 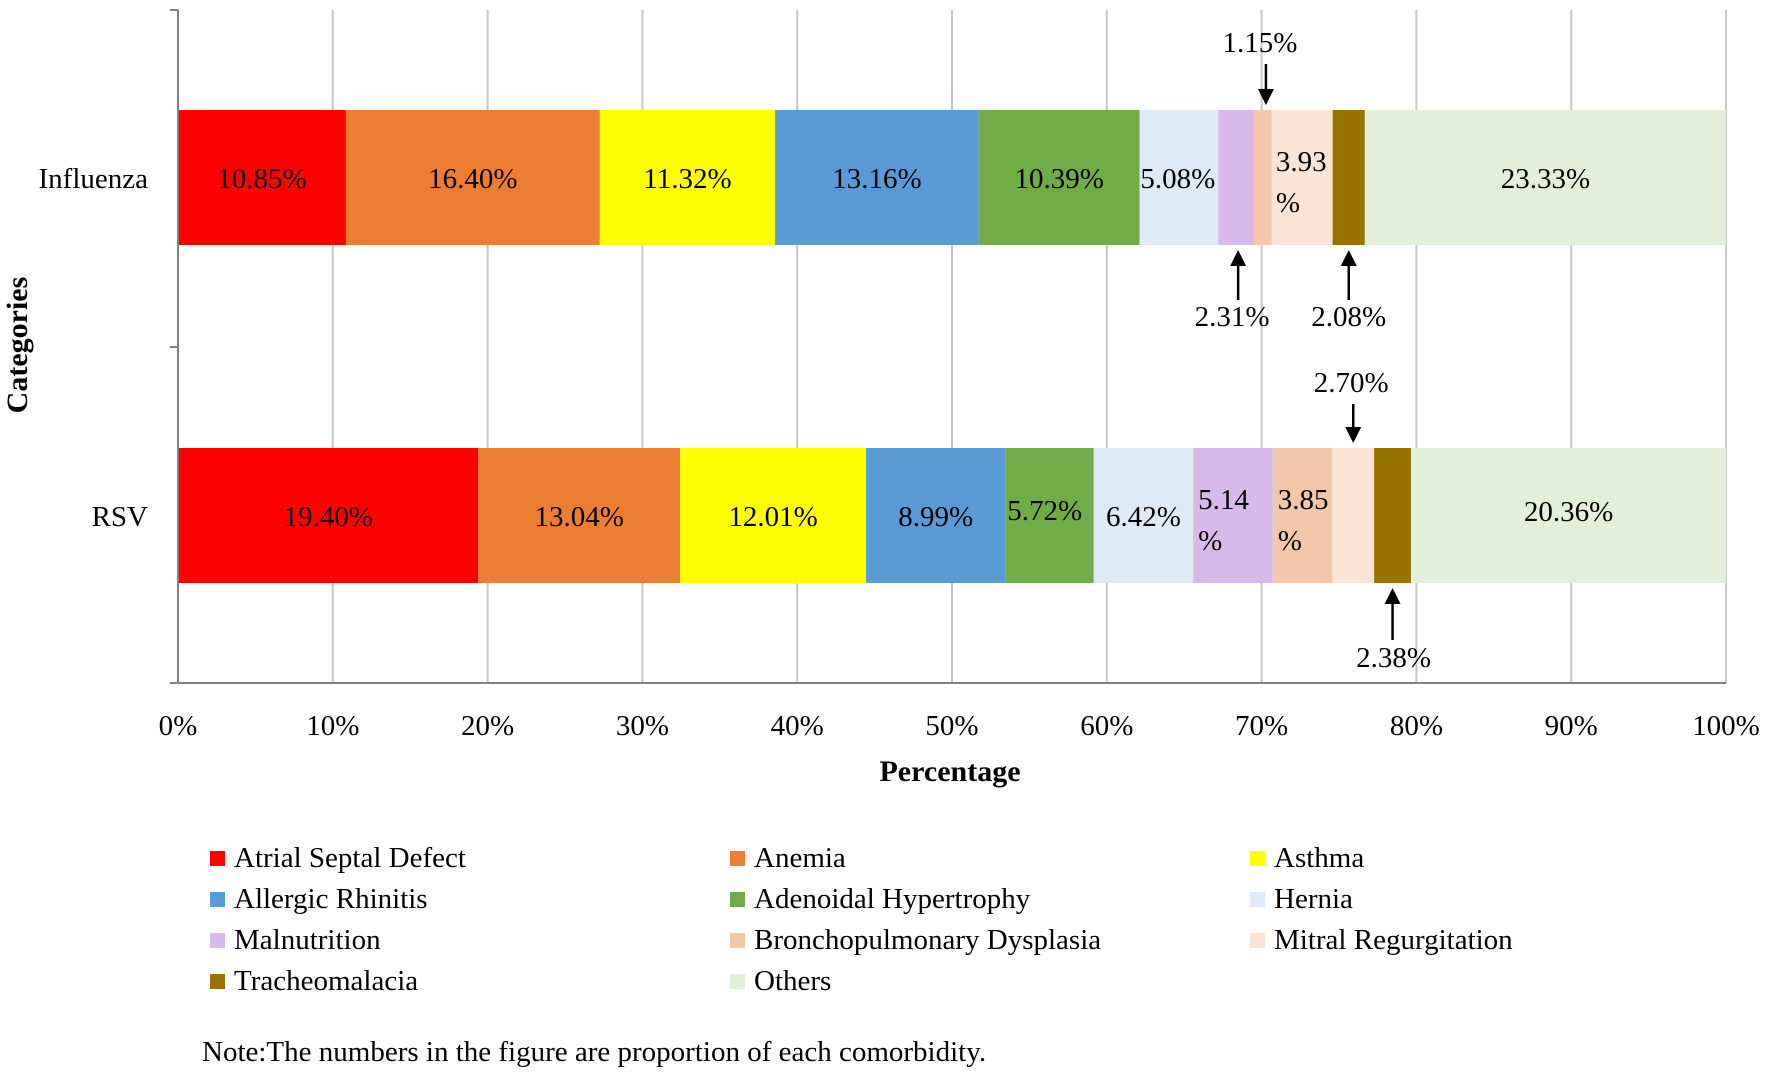 I want to click on data-label: 5.08%, so click(x=1177, y=179).